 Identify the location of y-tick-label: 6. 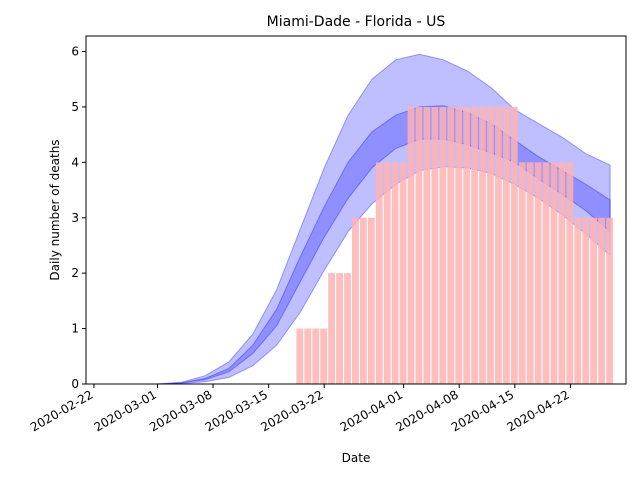
(75, 52).